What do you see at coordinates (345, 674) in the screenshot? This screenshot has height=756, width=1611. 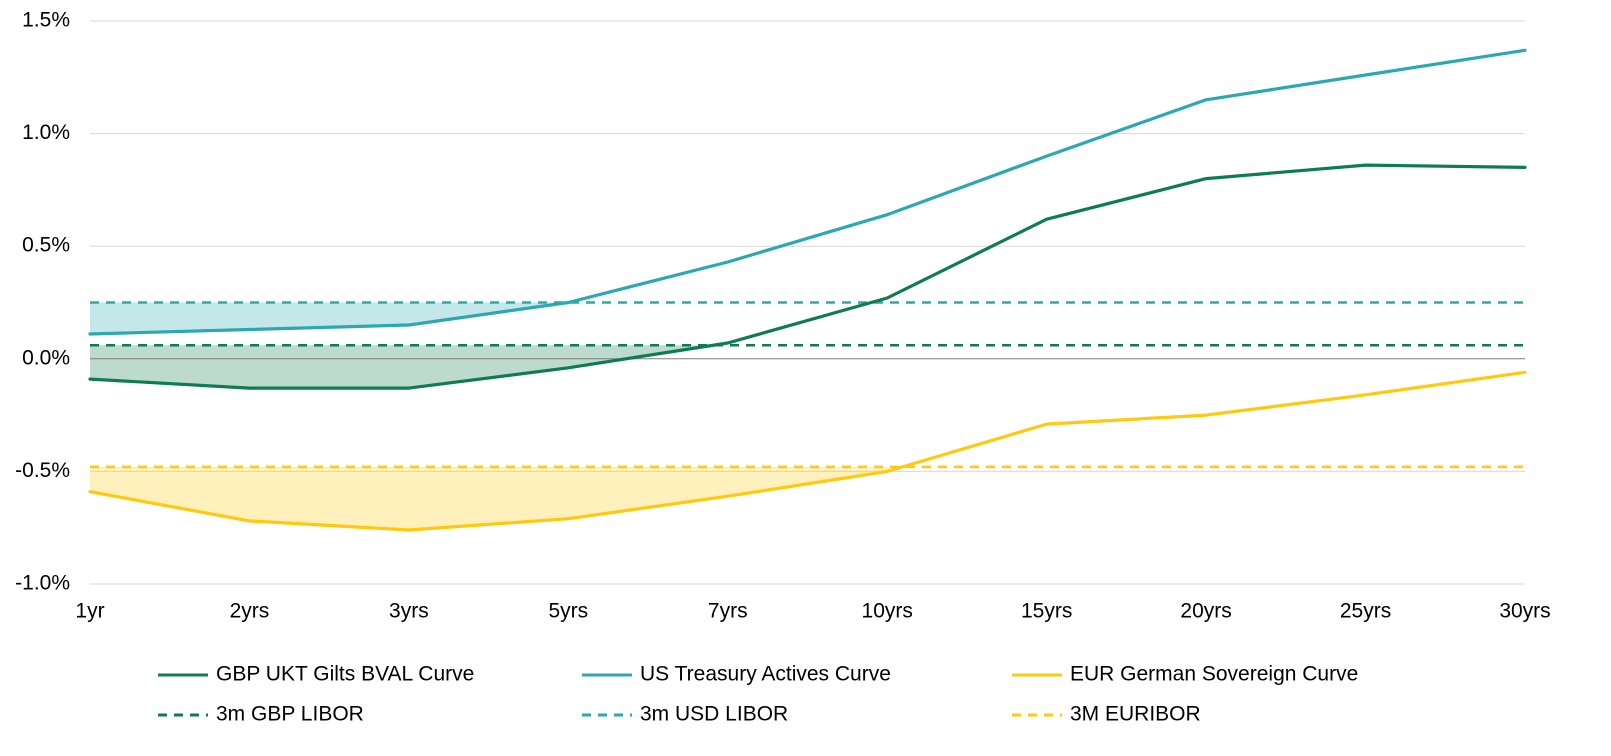 I see `legend-label: GBP UKT Gilts BVAL Curve` at bounding box center [345, 674].